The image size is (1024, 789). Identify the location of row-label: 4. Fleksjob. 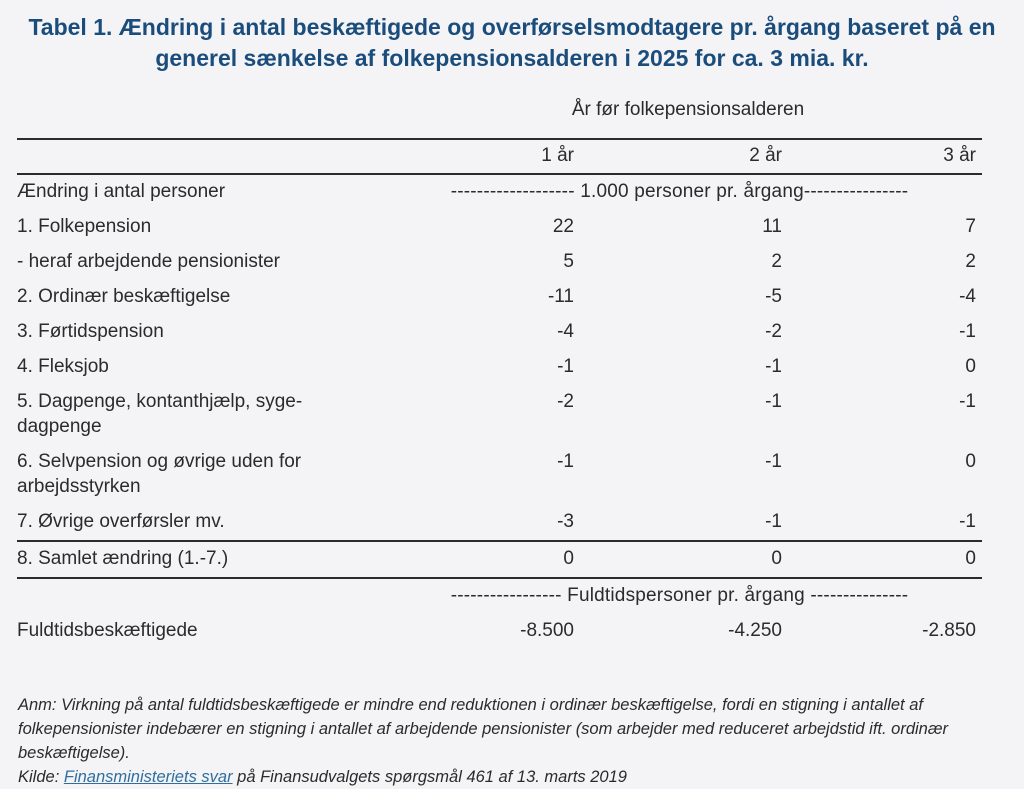
(63, 366).